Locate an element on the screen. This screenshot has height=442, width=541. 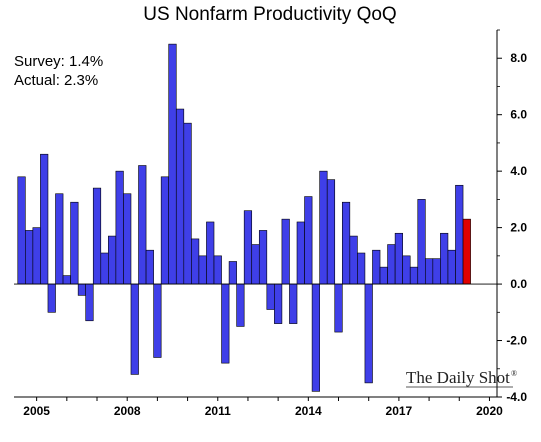
y-tick-label: -2.0 is located at coordinates (516, 341).